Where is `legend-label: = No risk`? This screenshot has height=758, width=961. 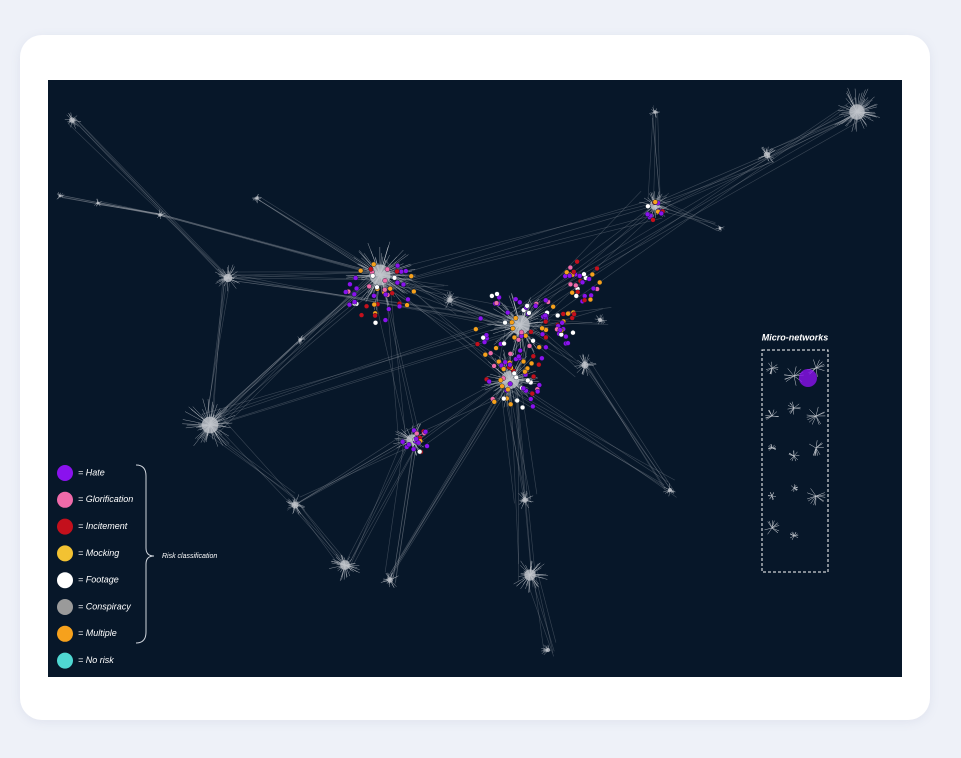
legend-label: = No risk is located at coordinates (96, 660).